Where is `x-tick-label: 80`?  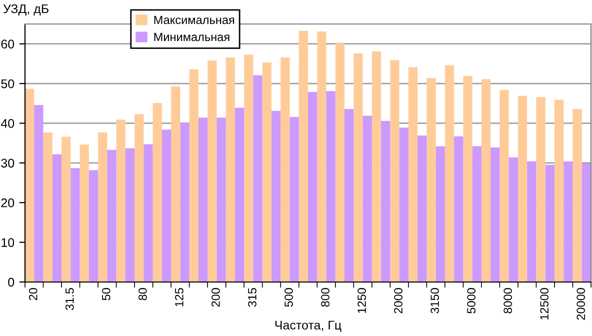
x-tick-label: 80 is located at coordinates (142, 294).